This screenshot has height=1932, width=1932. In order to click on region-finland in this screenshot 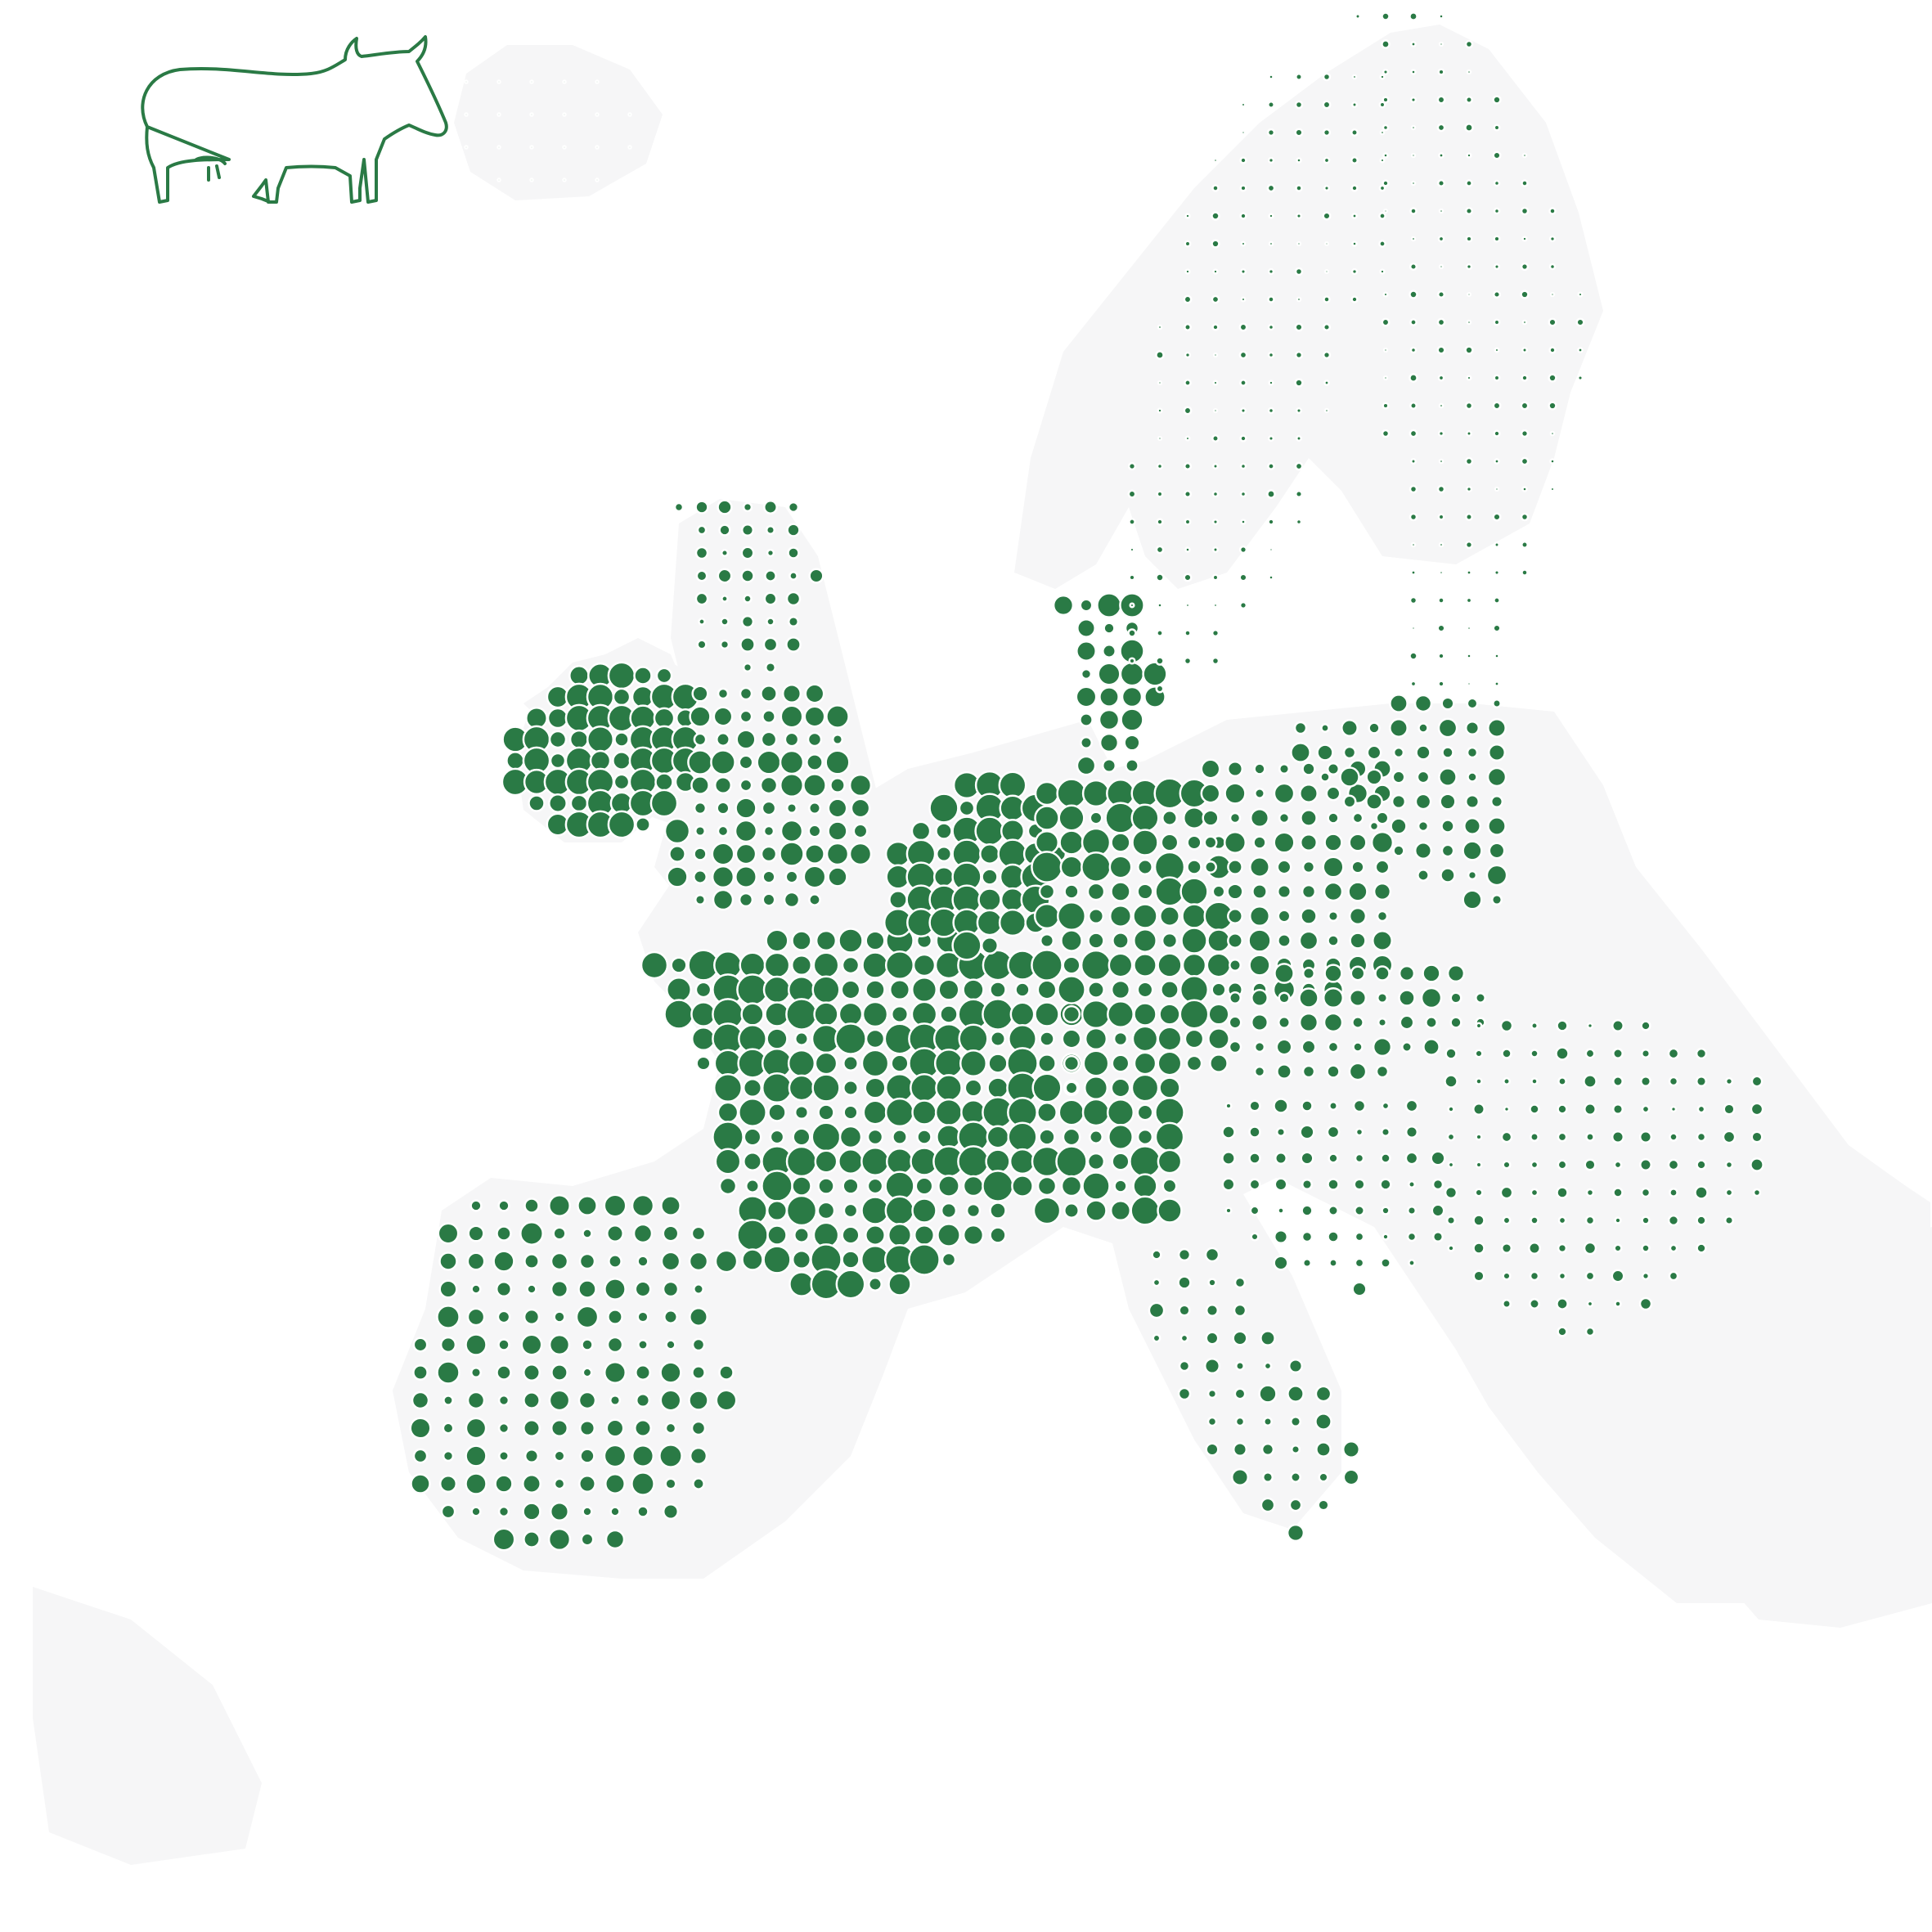, I will do `click(1470, 350)`.